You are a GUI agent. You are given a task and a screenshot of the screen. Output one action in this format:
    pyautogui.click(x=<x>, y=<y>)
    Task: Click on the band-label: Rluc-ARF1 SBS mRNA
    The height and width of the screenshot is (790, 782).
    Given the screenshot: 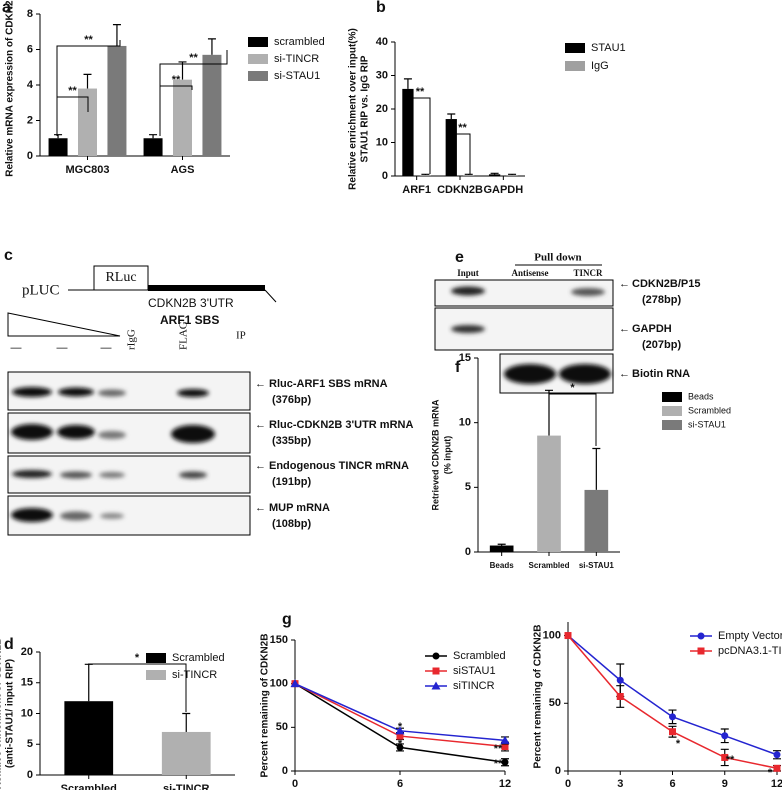 What is the action you would take?
    pyautogui.click(x=328, y=384)
    